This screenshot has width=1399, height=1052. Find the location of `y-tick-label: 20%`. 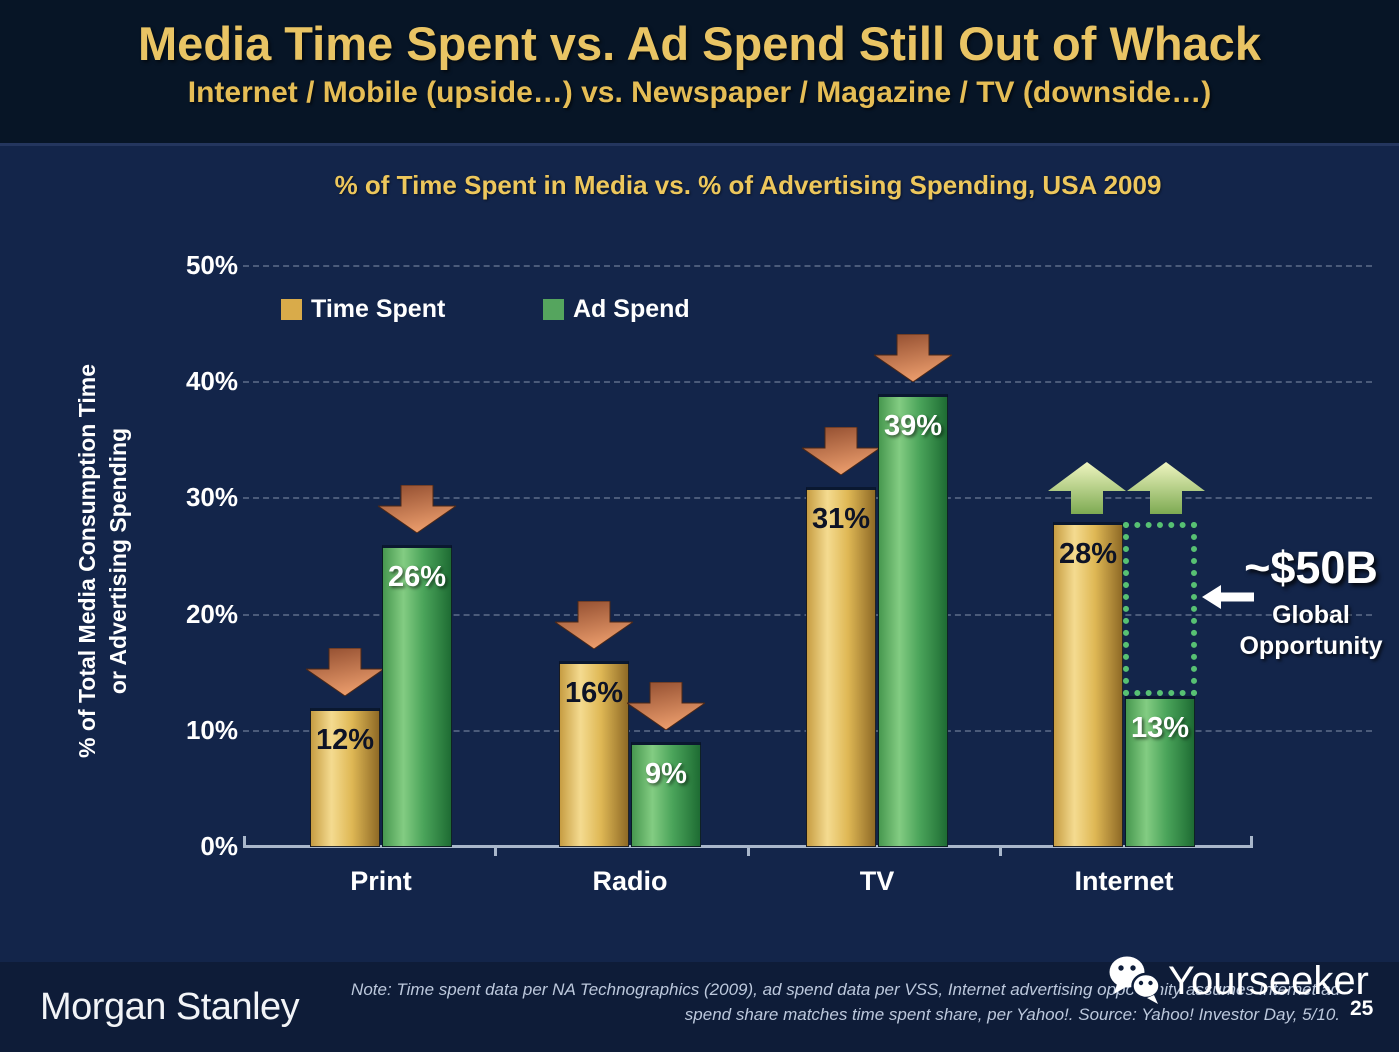

y-tick-label: 20% is located at coordinates (211, 614).